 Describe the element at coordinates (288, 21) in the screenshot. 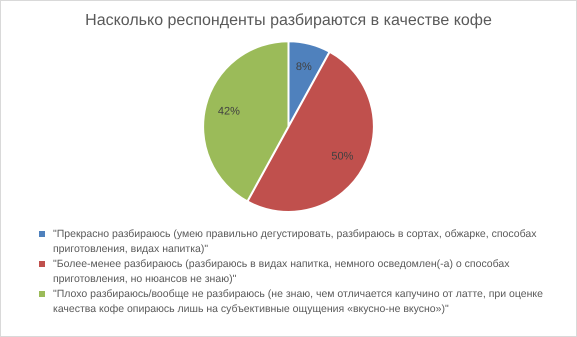

I see `chart-title: Насколько респонденты разбираются в качестве кофе` at that location.